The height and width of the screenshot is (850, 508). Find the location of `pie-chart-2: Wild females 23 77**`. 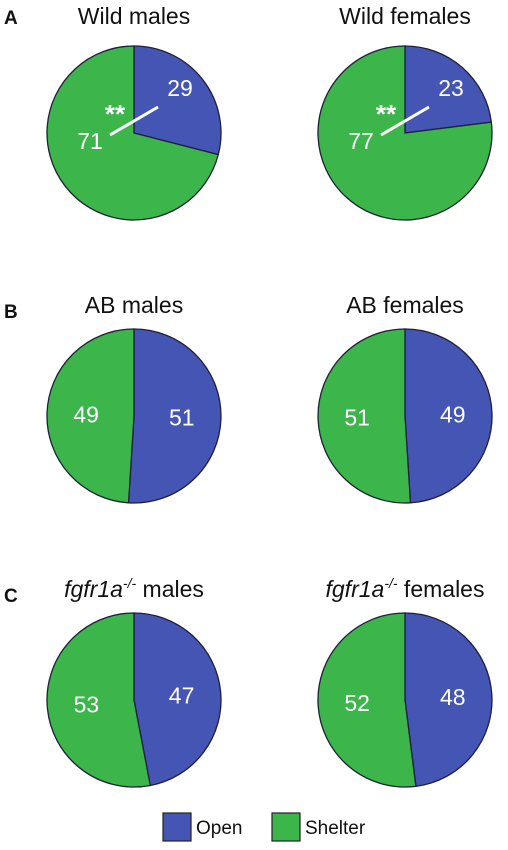

pie-chart-2: Wild females 23 77** is located at coordinates (405, 112).